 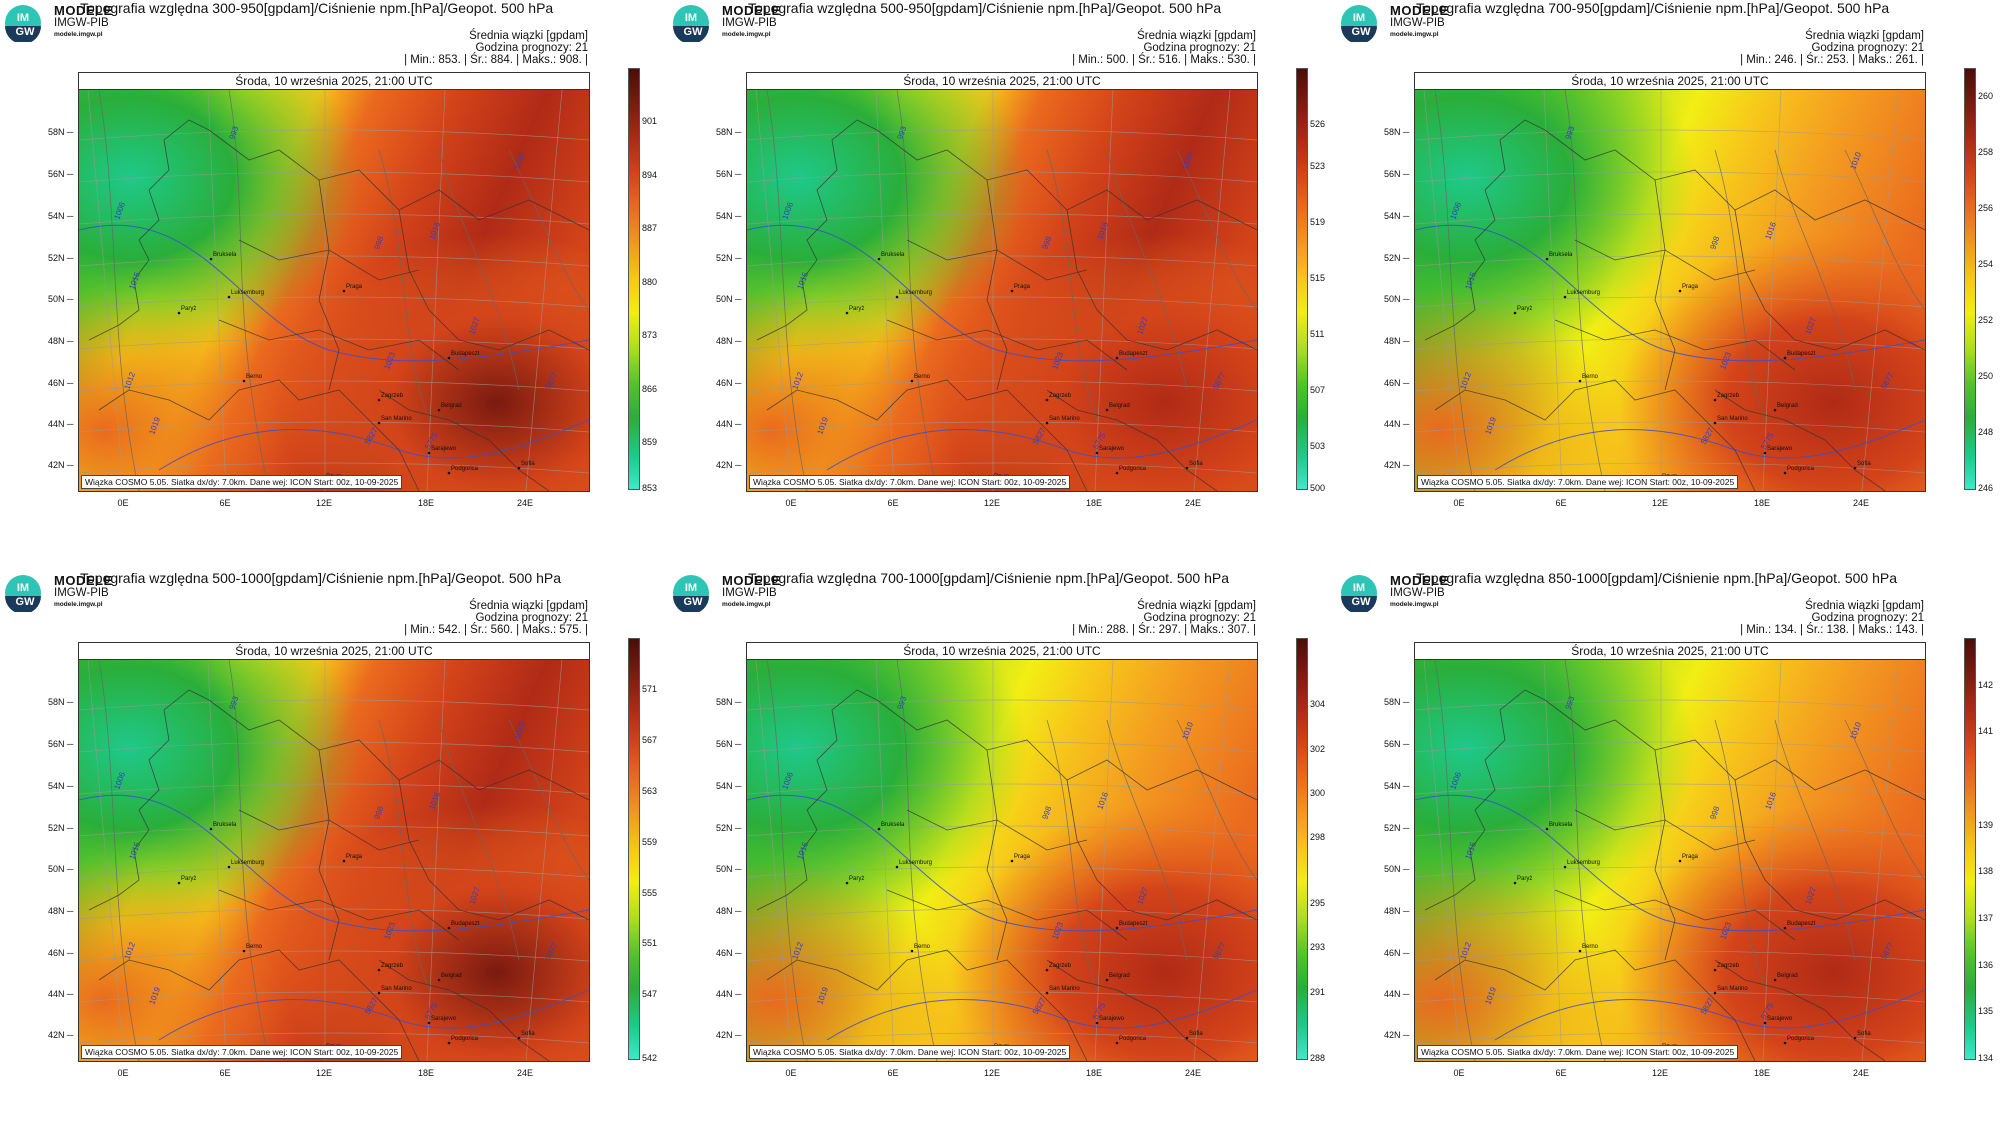 What do you see at coordinates (1318, 278) in the screenshot?
I see `colorbar-tick-label: 515` at bounding box center [1318, 278].